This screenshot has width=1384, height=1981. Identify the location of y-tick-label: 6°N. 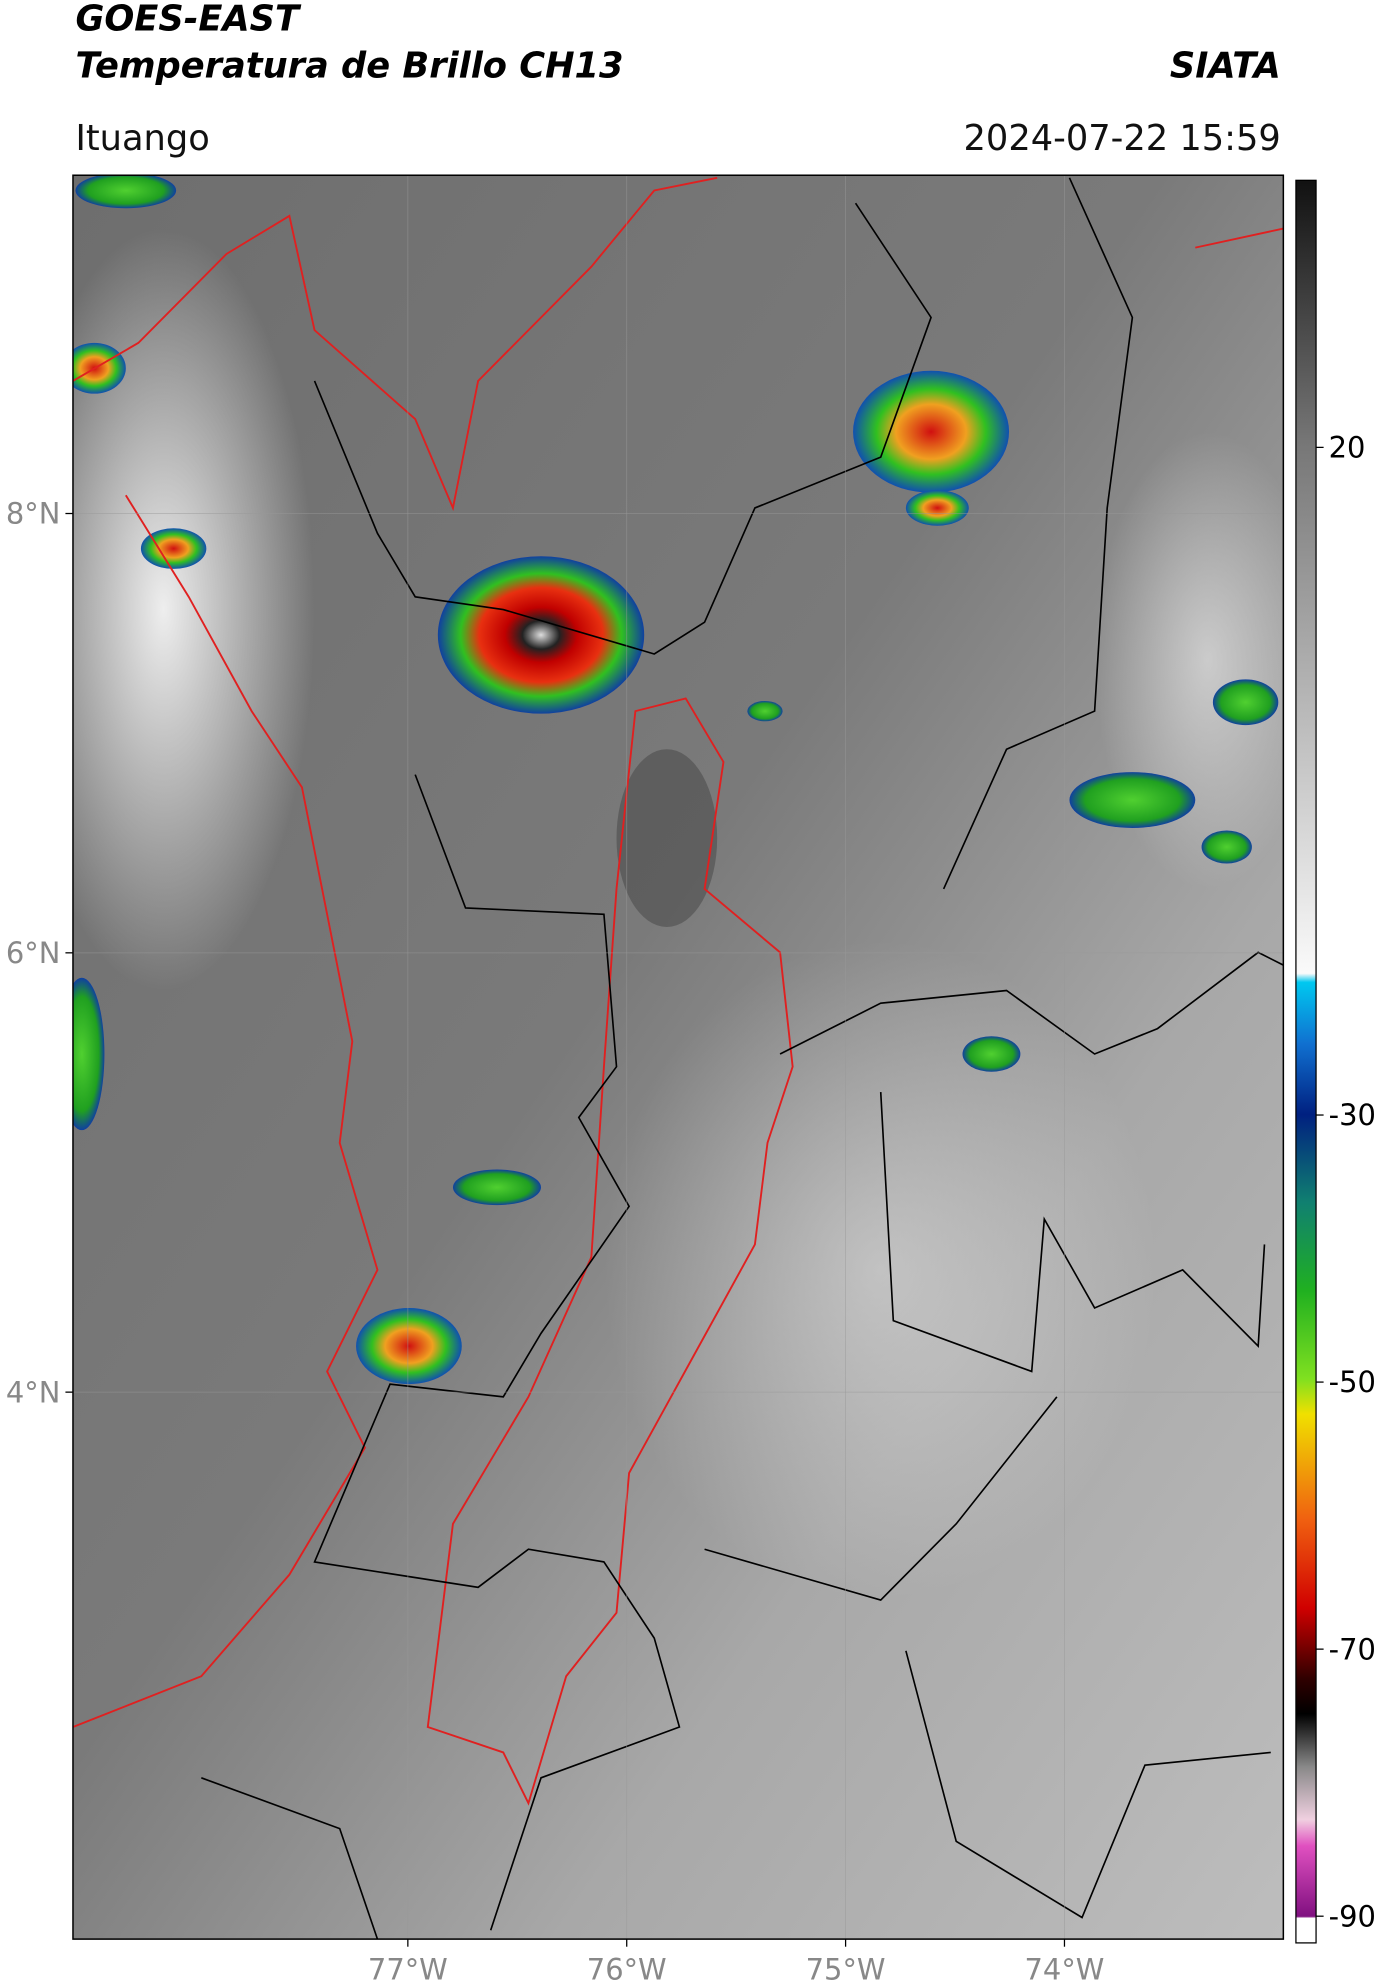
(33, 953).